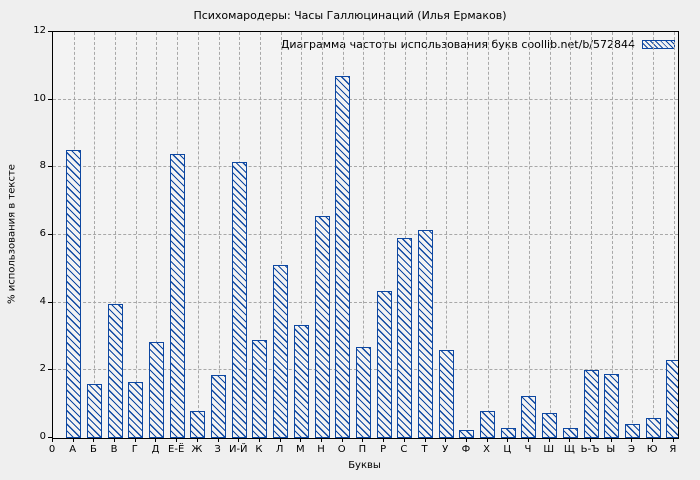  I want to click on y-tick-label: 0, so click(42, 436).